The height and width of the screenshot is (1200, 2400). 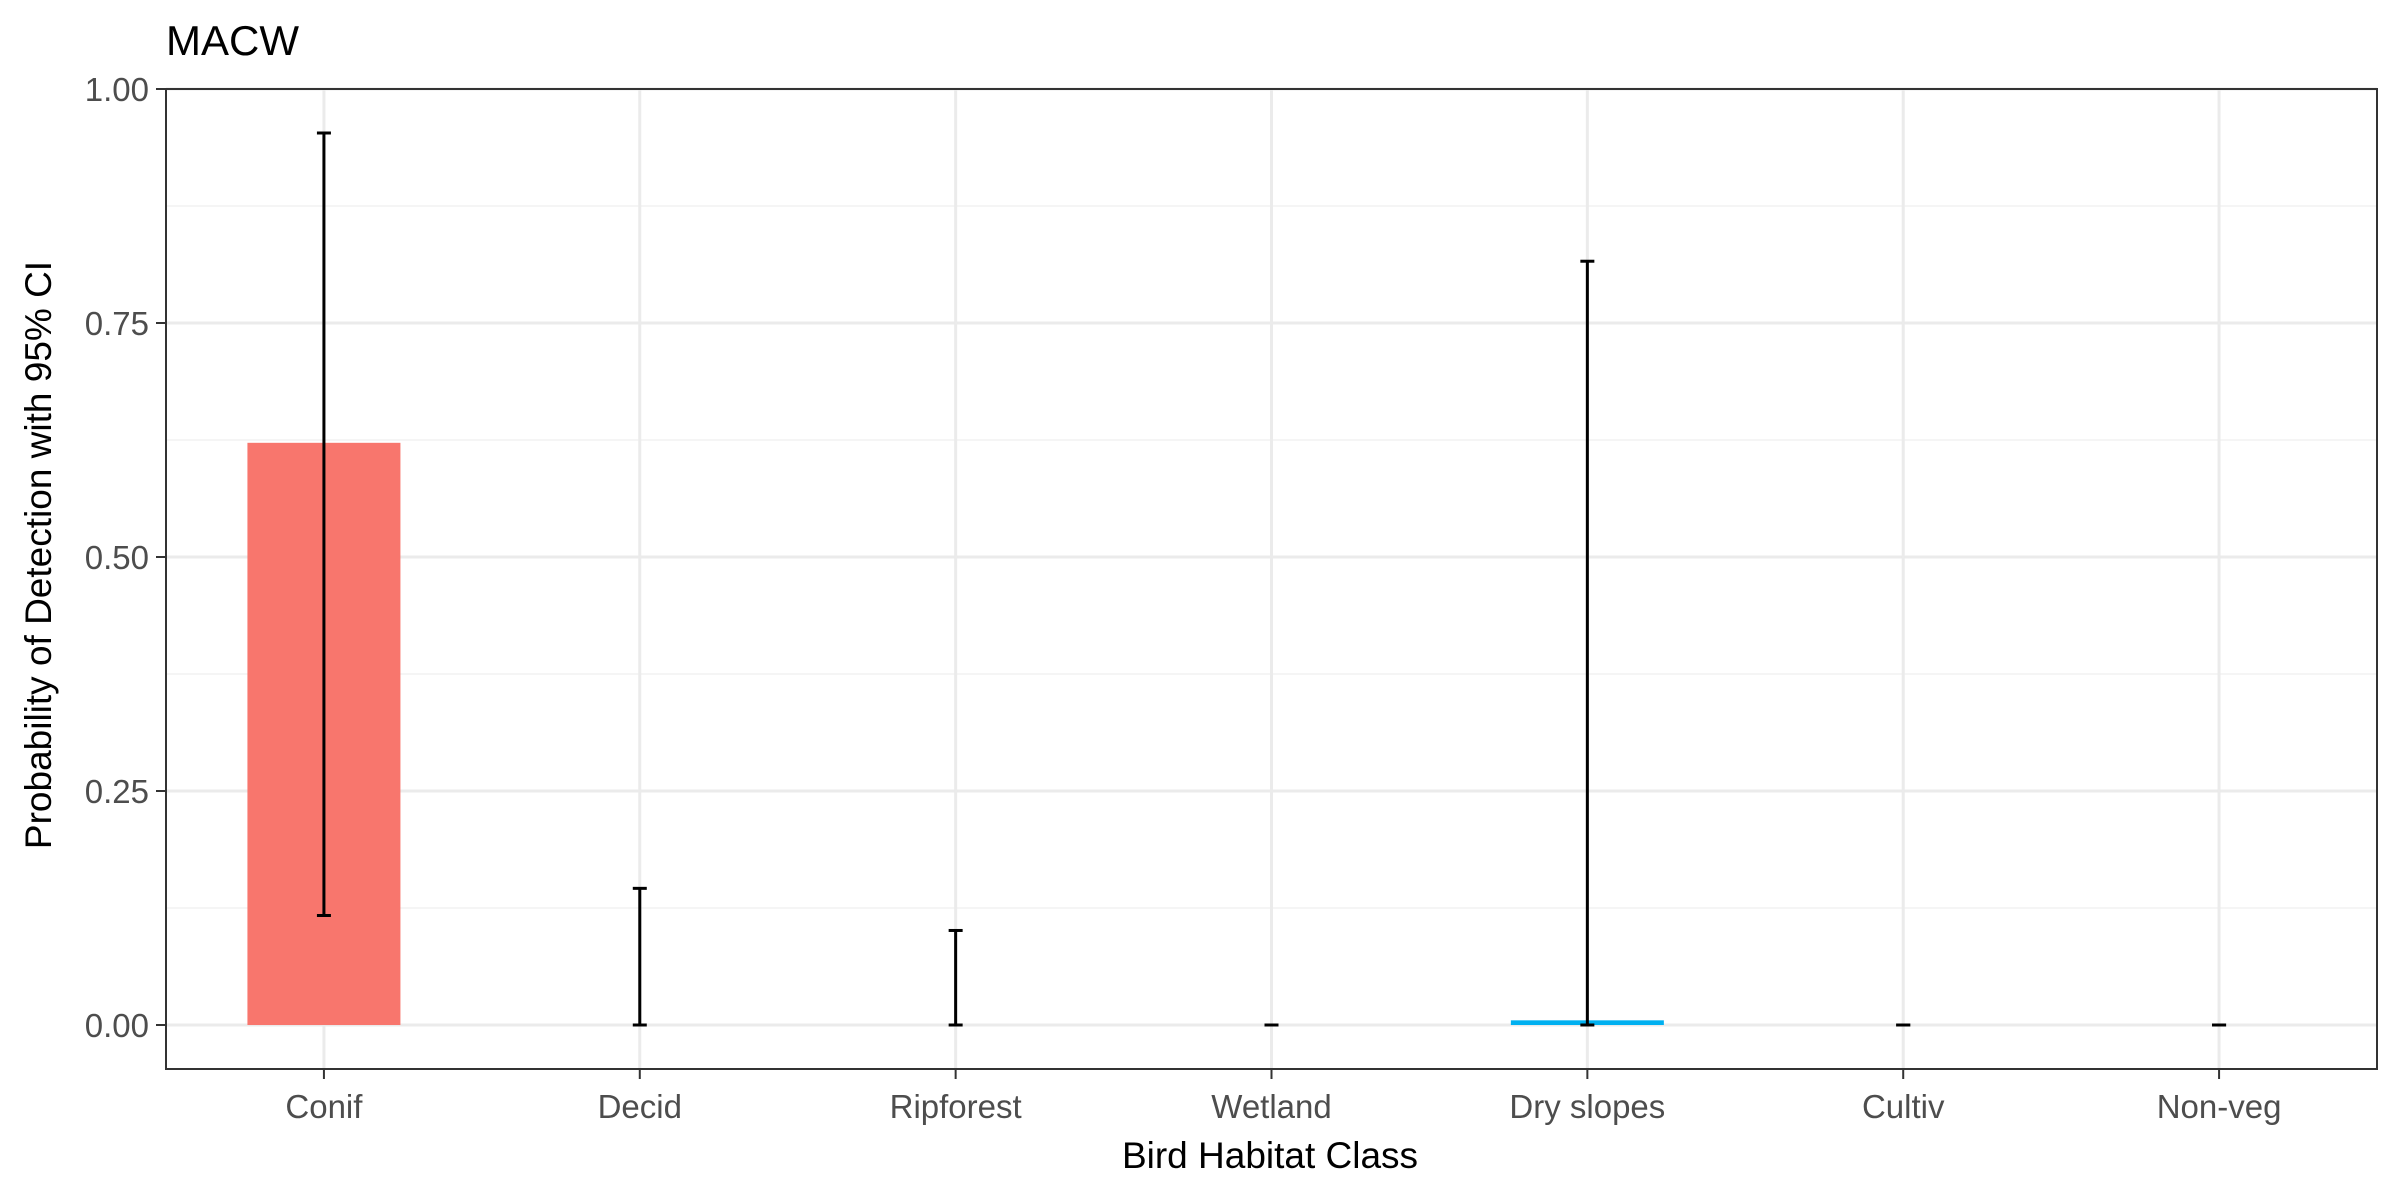 I want to click on x-axis-title: Bird Habitat Class, so click(x=1270, y=1155).